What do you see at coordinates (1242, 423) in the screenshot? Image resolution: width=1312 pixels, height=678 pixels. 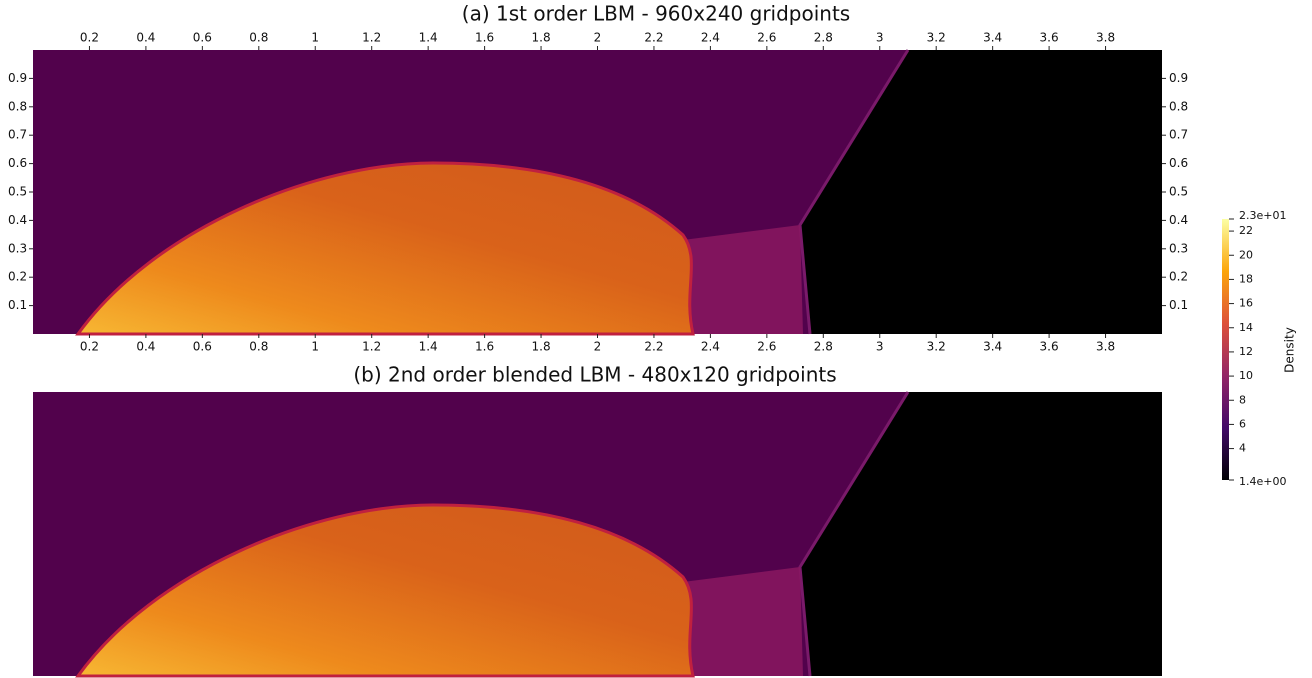 I see `colorbar-tick-label: 6` at bounding box center [1242, 423].